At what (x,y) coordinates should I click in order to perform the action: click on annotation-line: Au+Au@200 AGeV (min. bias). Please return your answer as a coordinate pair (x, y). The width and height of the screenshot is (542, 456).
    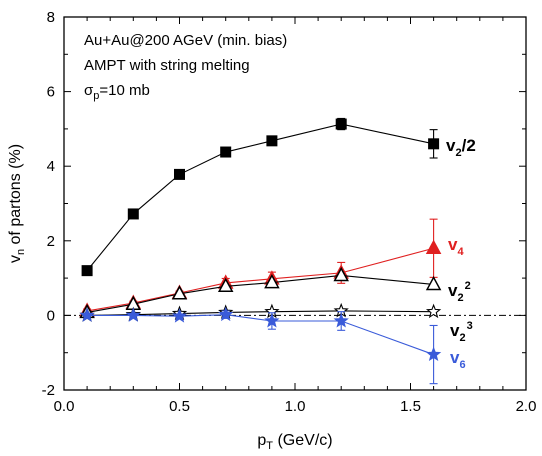
    Looking at the image, I should click on (185, 40).